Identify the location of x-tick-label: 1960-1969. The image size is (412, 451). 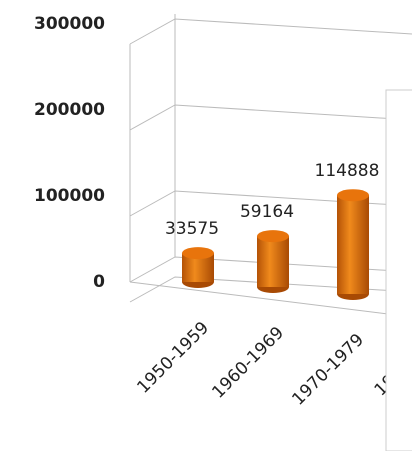
(248, 363).